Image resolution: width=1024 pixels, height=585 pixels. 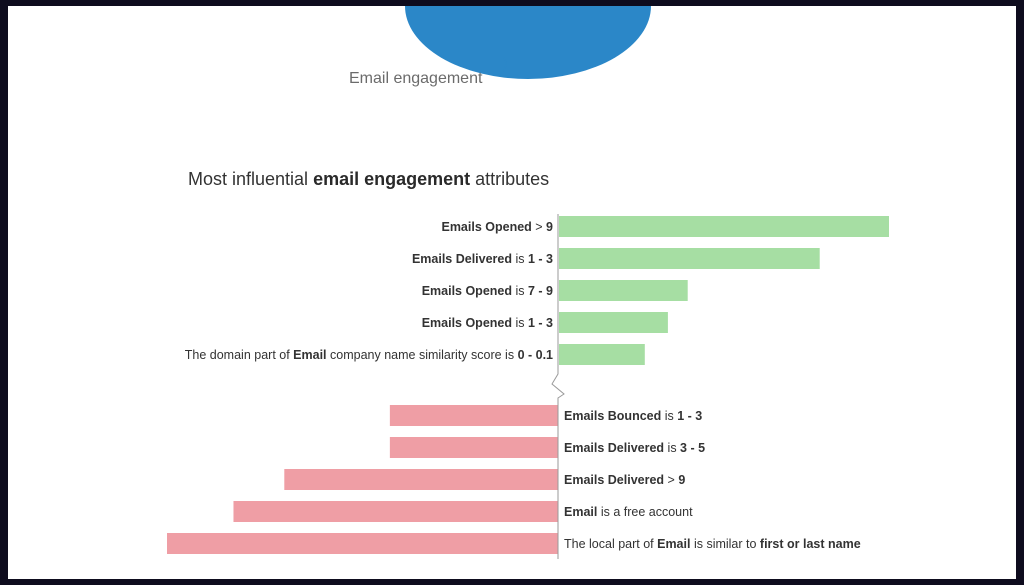 I want to click on chart-title-part: email engagement, so click(x=392, y=179).